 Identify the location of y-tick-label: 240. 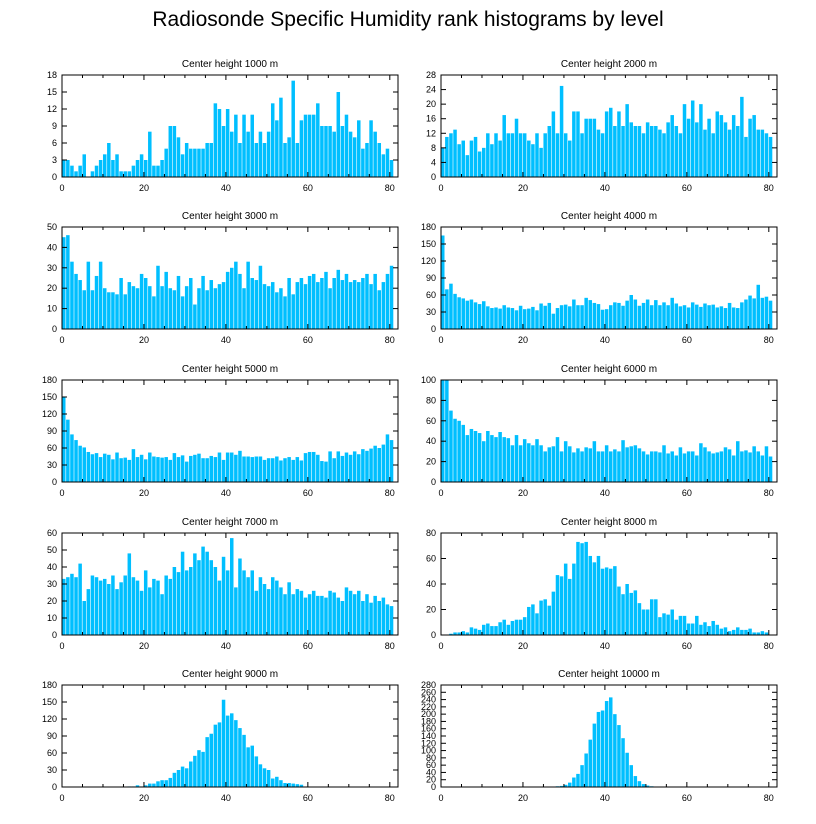
(428, 700).